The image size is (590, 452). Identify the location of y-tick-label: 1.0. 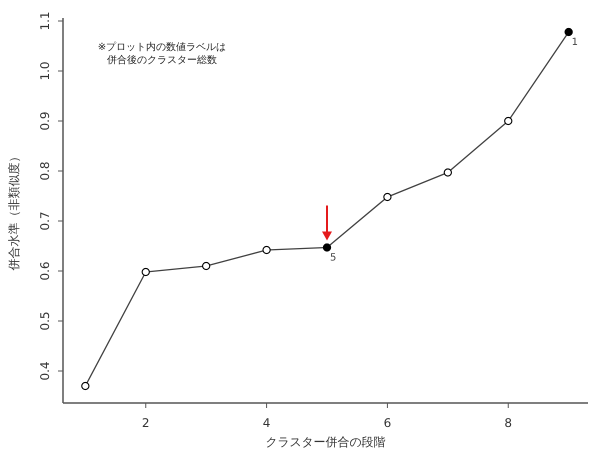
(45, 71).